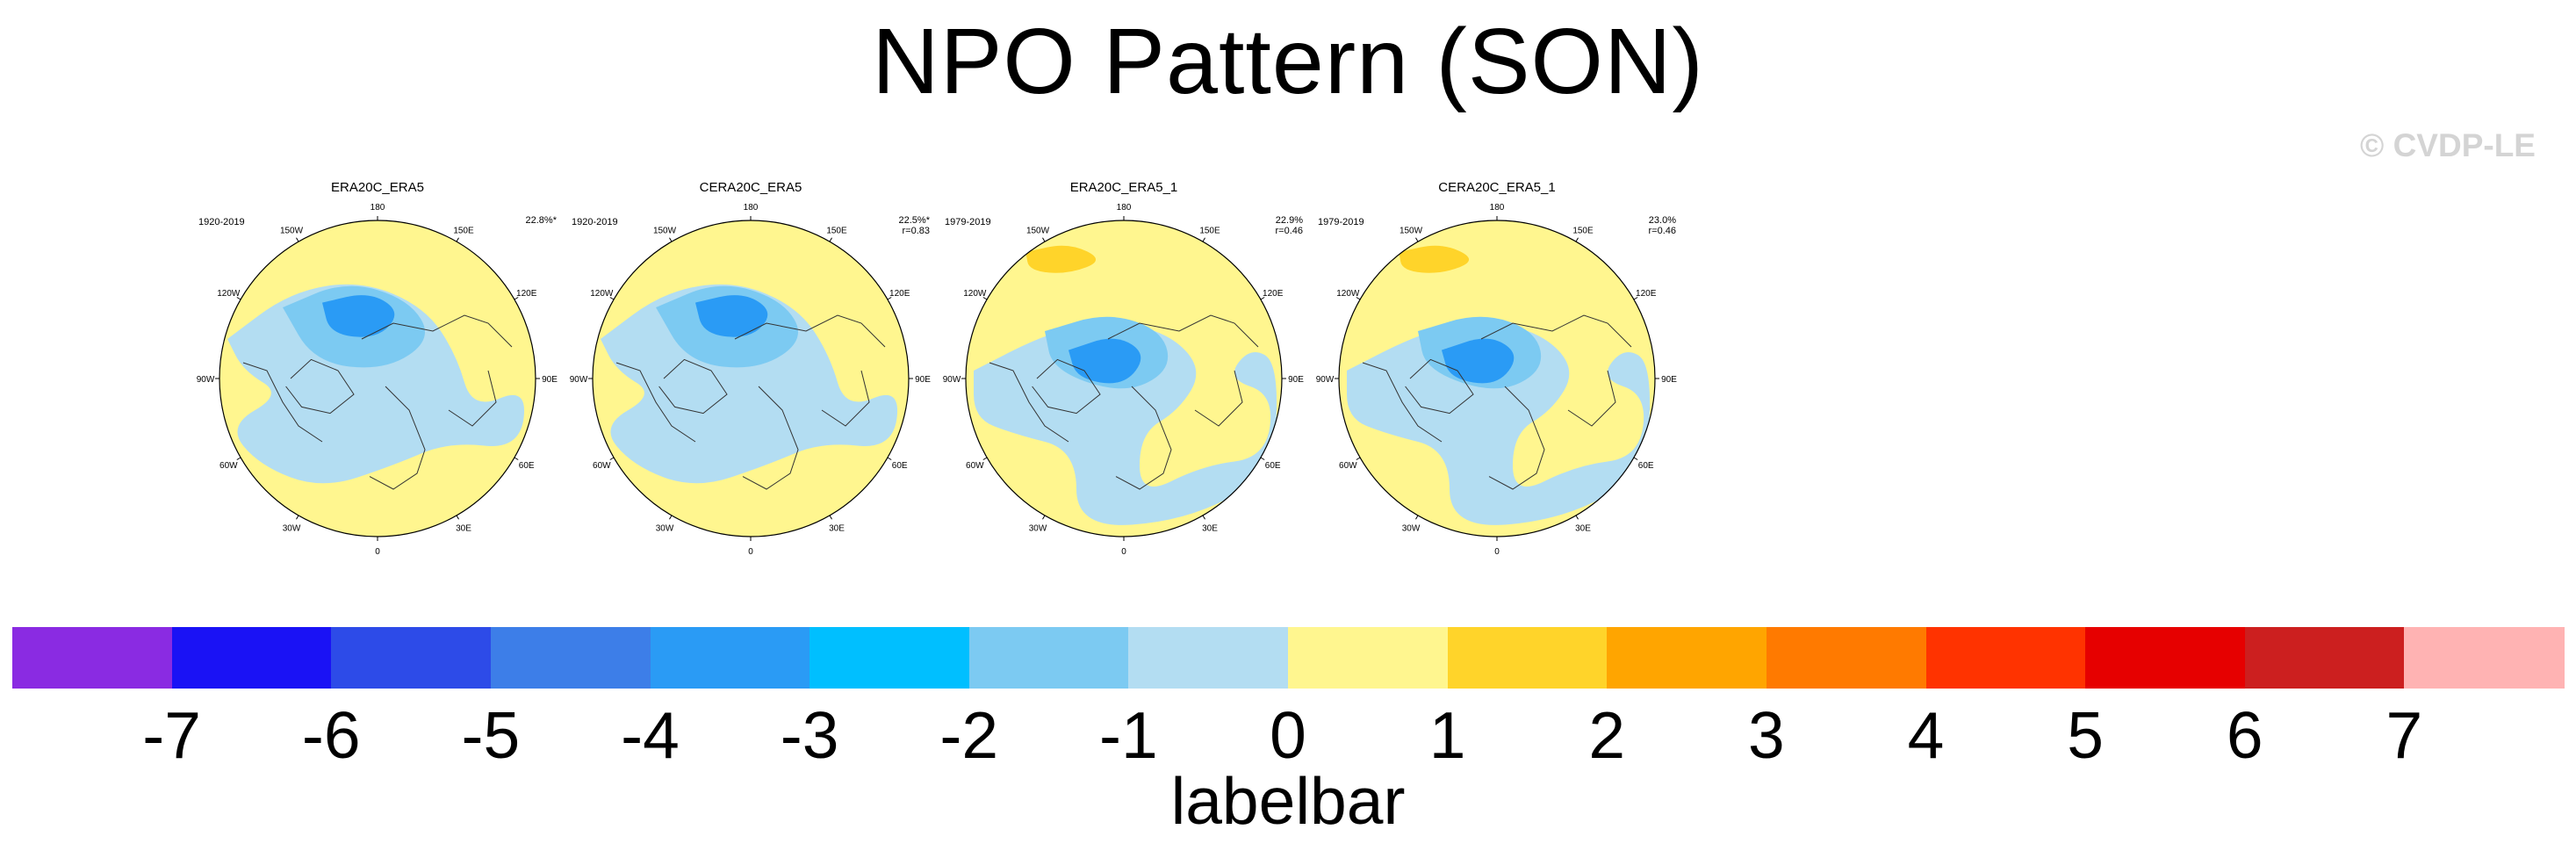 The width and height of the screenshot is (2576, 851). Describe the element at coordinates (331, 735) in the screenshot. I see `labelbar-tick-label: -6` at that location.